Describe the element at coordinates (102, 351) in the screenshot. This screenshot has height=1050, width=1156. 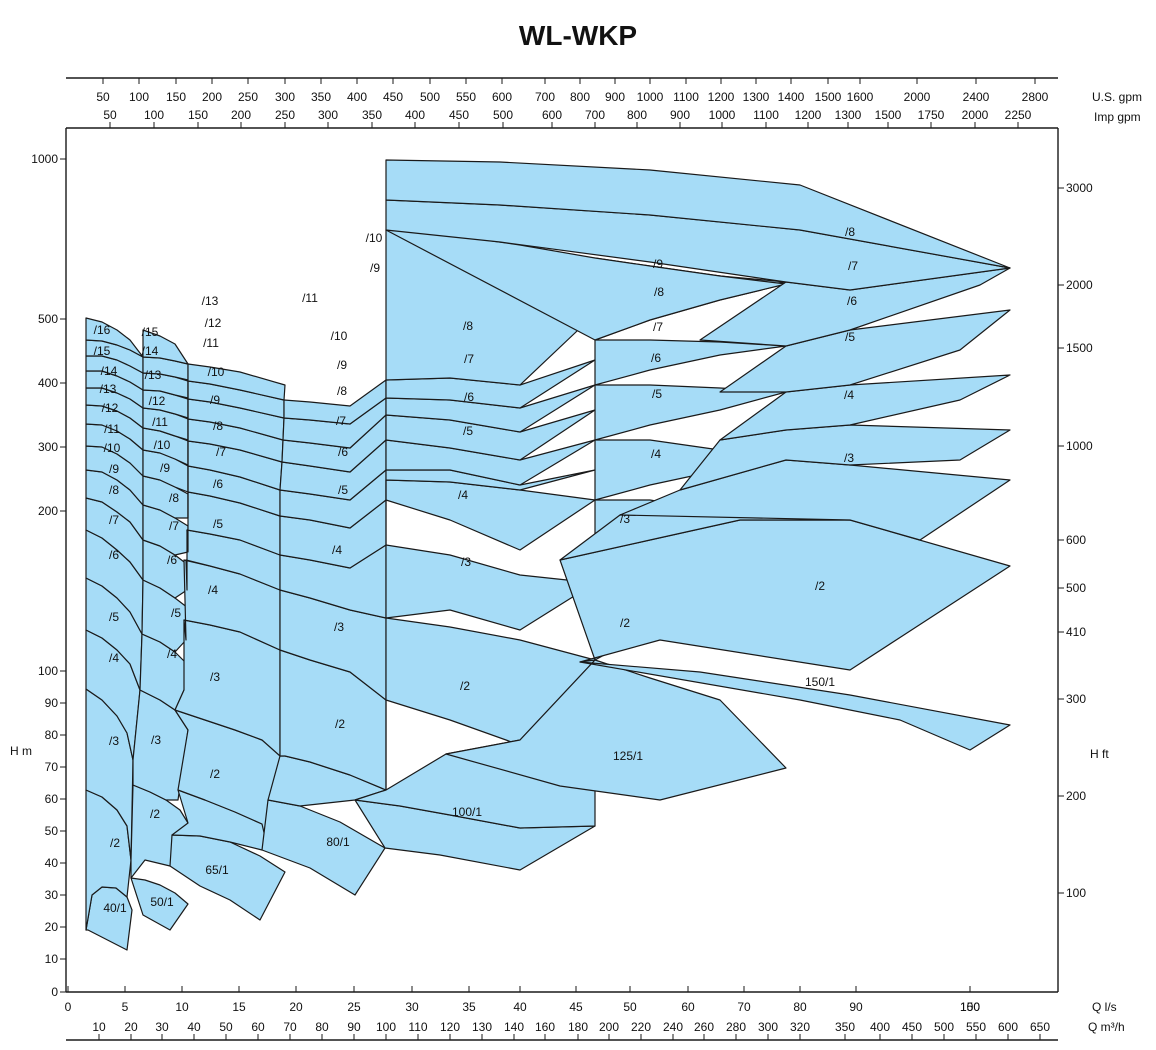
I see `segment-label: /15` at that location.